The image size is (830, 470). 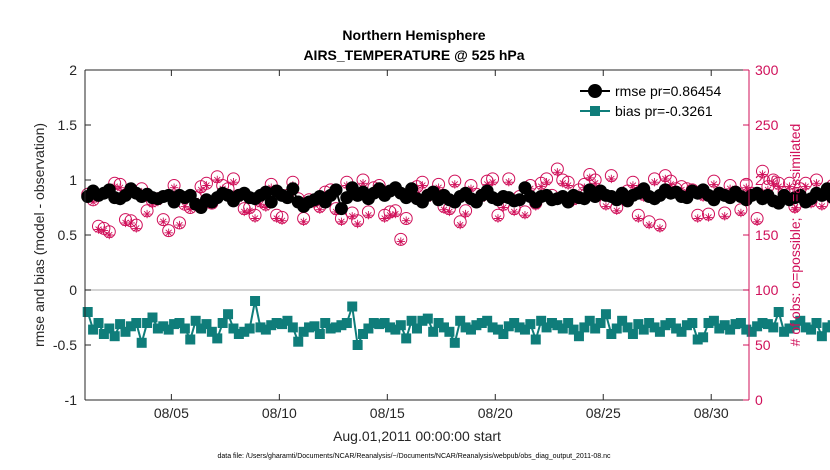 I want to click on x-tick-label: 08/15, so click(x=387, y=413).